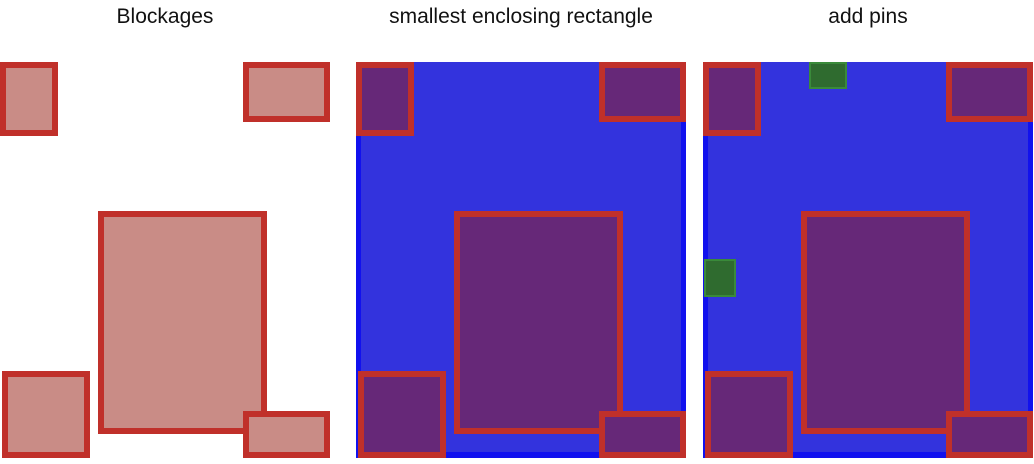 The height and width of the screenshot is (464, 1034). I want to click on panel-title: add pins, so click(868, 16).